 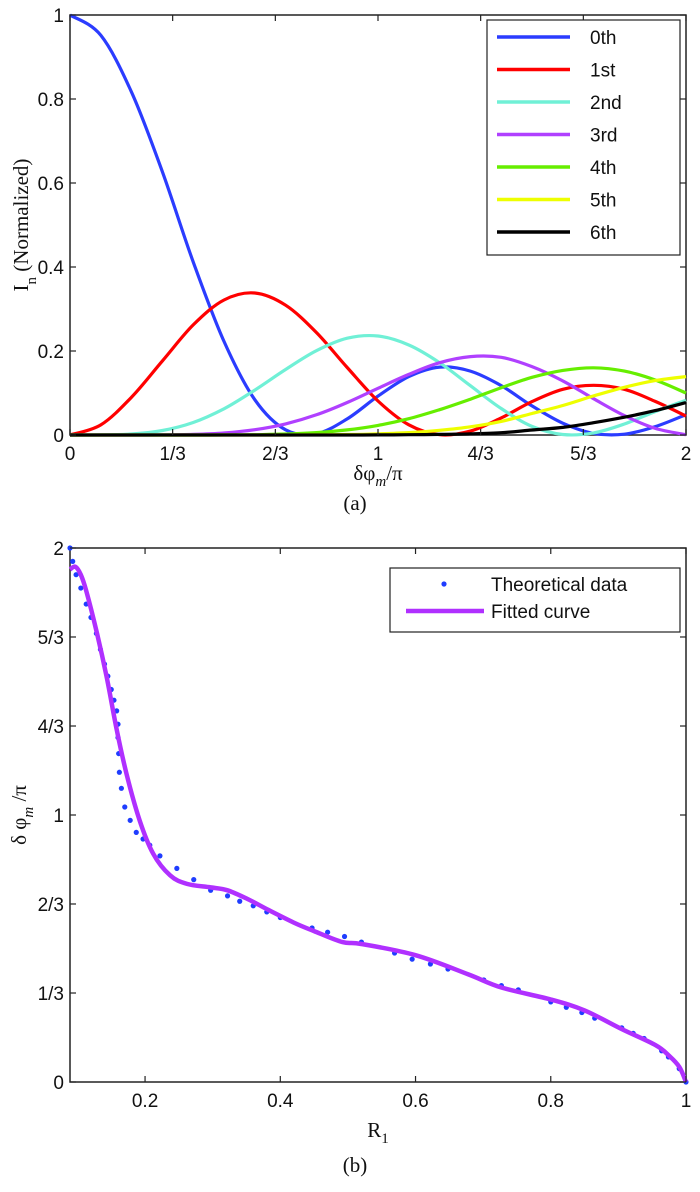 I want to click on y-axis-label-a: In (Normalized), so click(x=24, y=225).